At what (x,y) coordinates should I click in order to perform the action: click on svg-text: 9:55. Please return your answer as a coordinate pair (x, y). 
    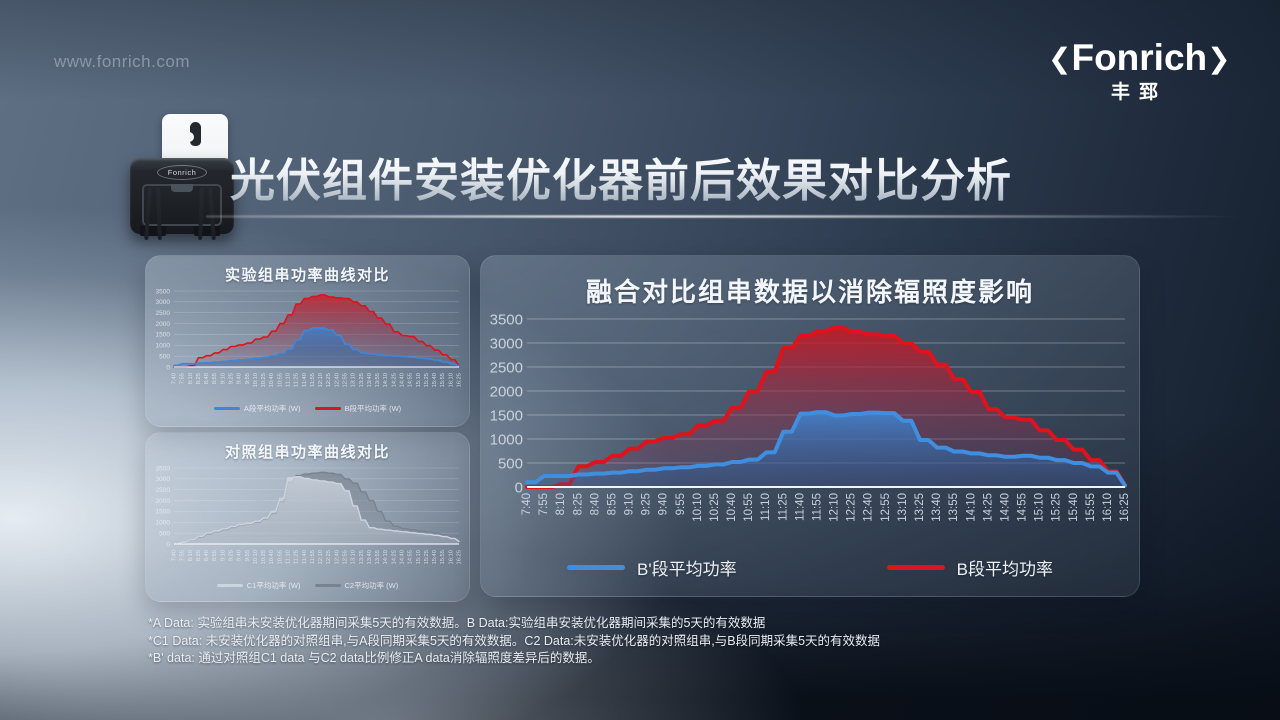
    Looking at the image, I should click on (681, 504).